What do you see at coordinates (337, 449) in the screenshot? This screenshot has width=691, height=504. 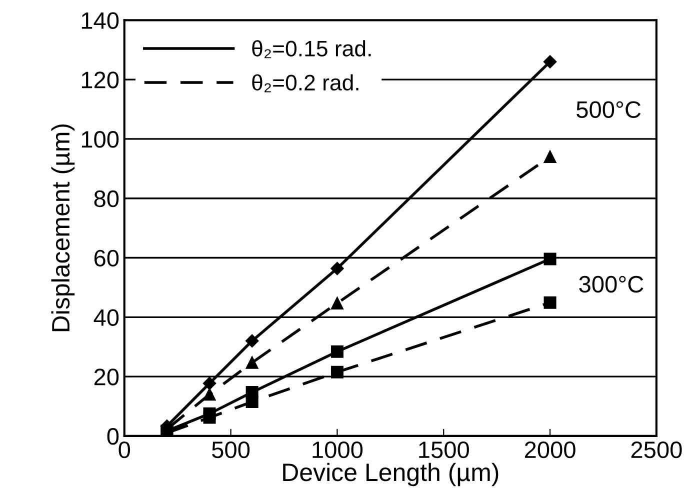 I see `x-tick-label: 1000` at bounding box center [337, 449].